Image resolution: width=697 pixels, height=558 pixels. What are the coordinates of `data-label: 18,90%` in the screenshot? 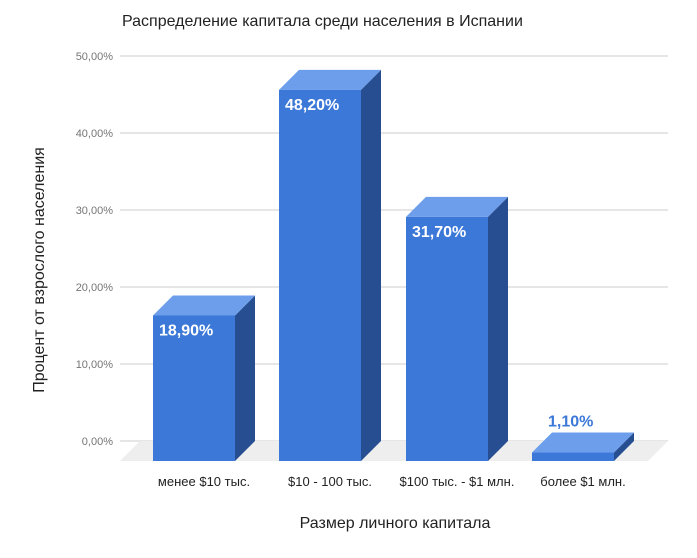 It's located at (186, 330).